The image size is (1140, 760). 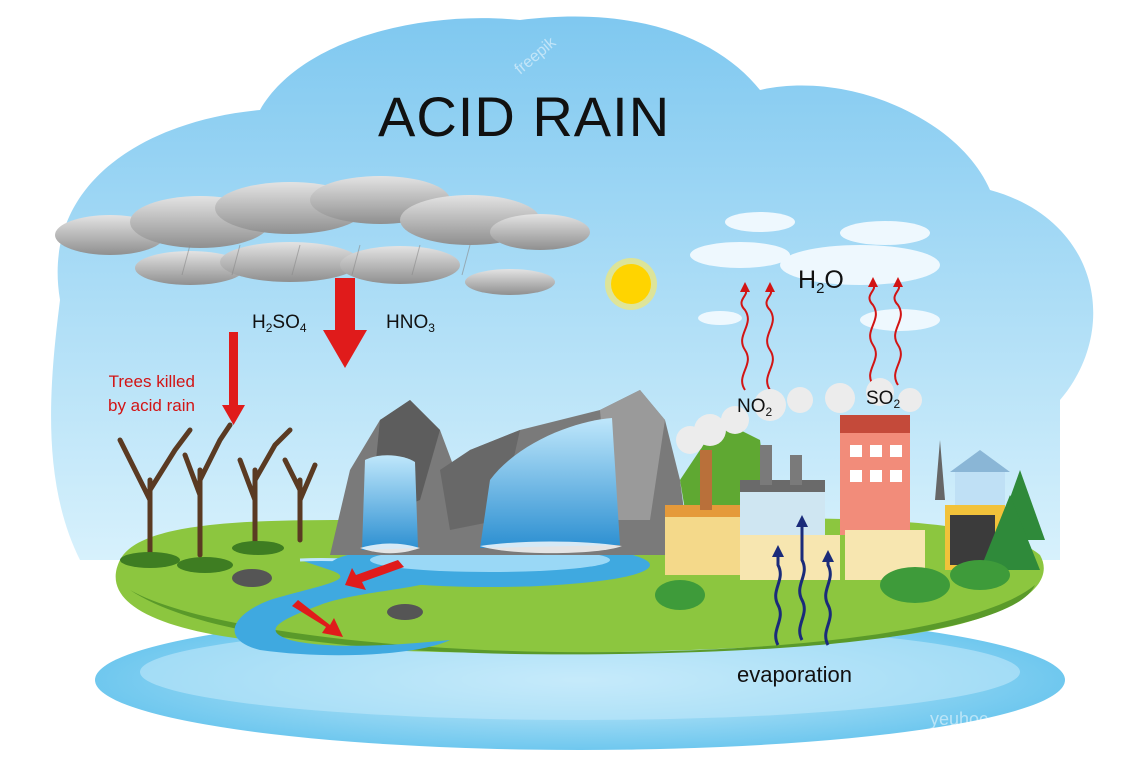 I want to click on so2-label: SO2, so click(x=883, y=399).